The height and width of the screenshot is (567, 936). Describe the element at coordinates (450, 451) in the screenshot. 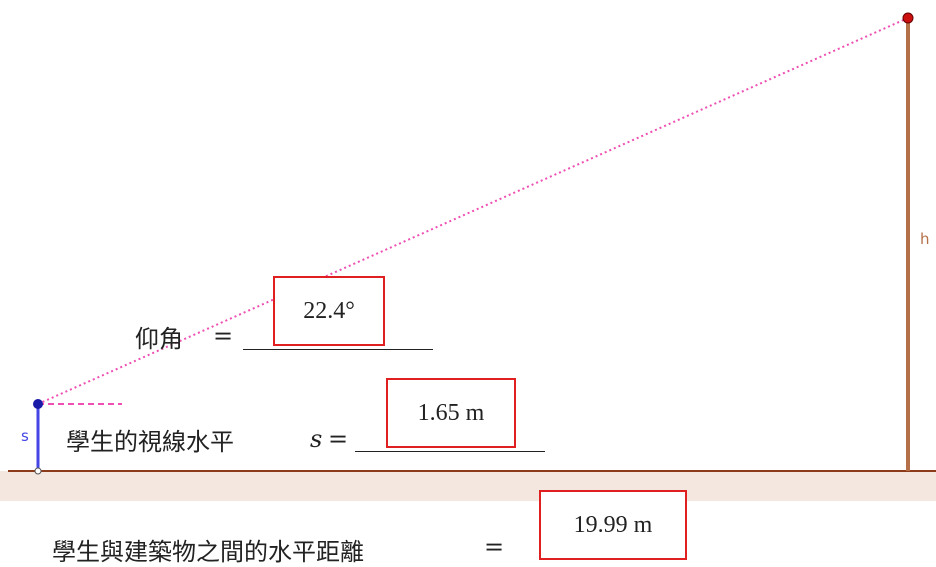

I see `eye-level-underline` at that location.